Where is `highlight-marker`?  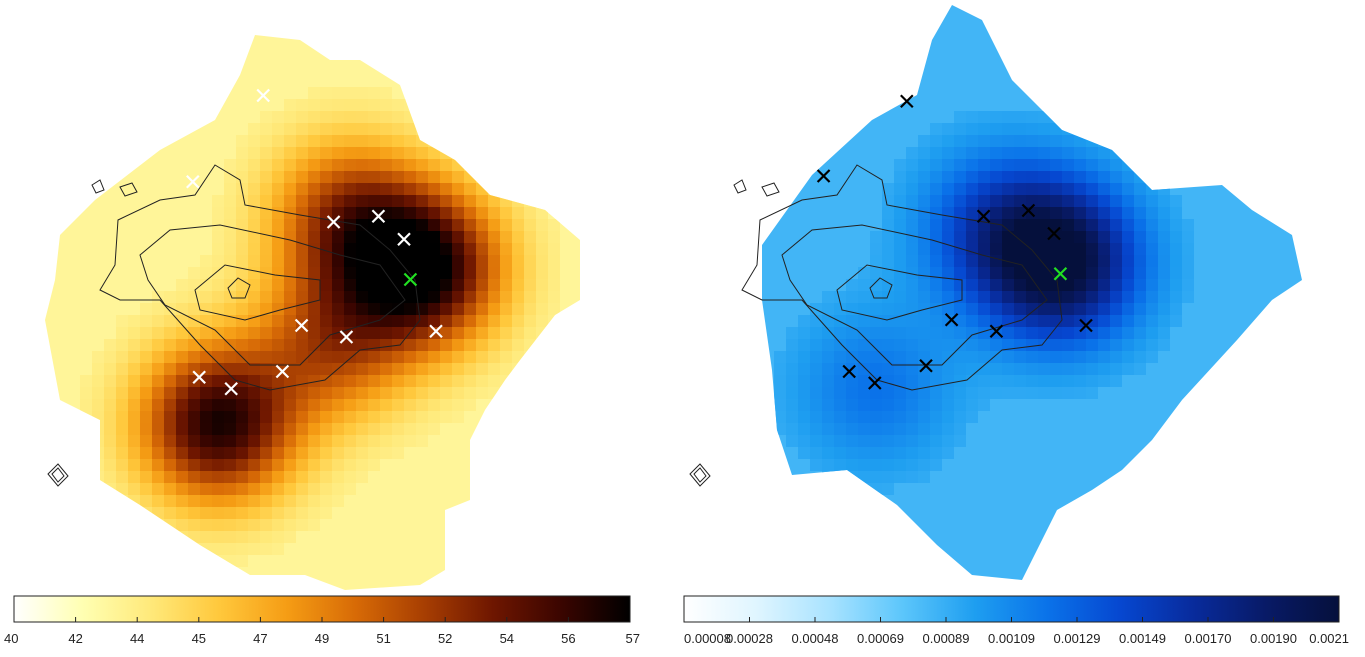 highlight-marker is located at coordinates (1060, 273).